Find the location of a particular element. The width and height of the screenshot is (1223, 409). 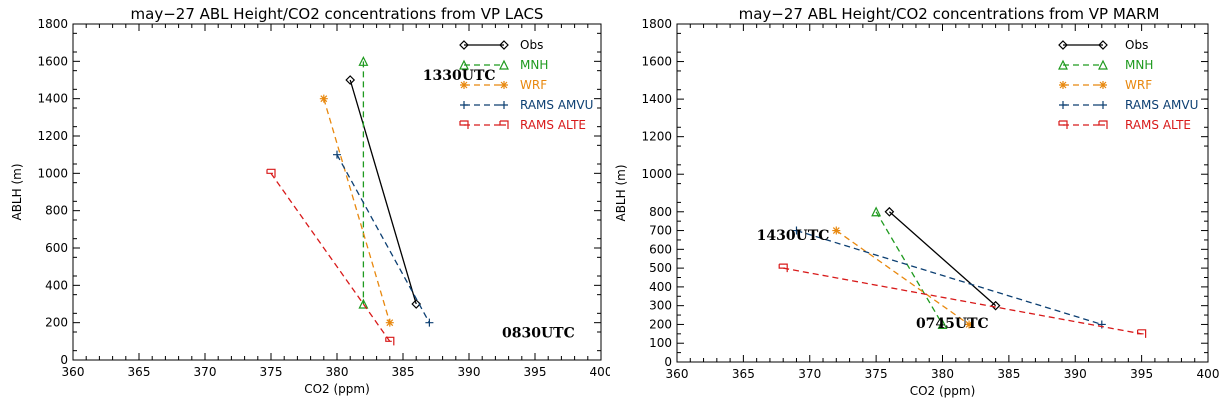

series-rams-alte is located at coordinates (330, 257).